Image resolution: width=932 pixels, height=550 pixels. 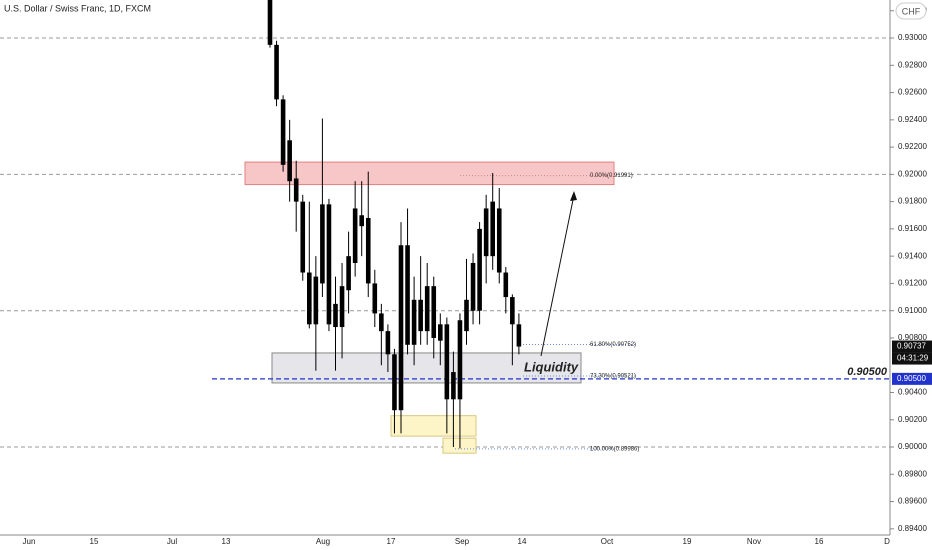 What do you see at coordinates (94, 541) in the screenshot?
I see `x-tick-label: 15` at bounding box center [94, 541].